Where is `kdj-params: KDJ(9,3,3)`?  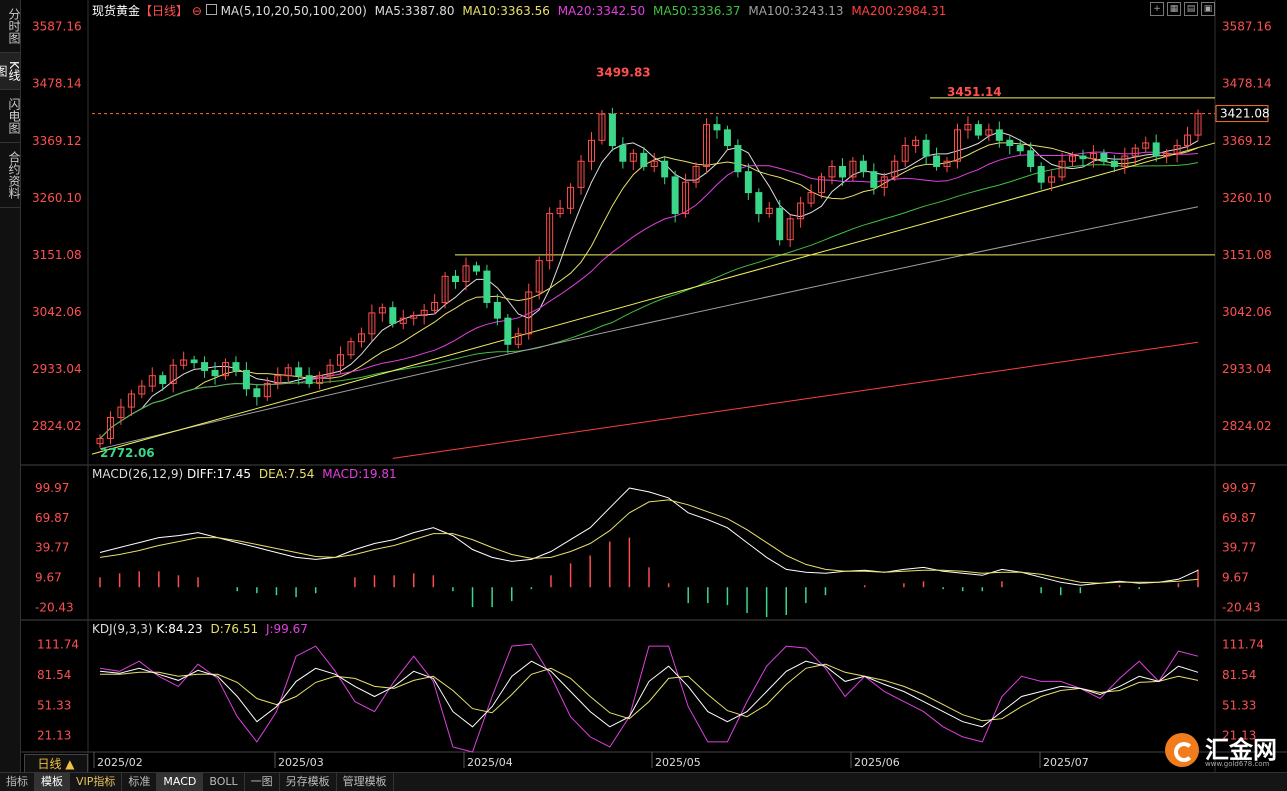 kdj-params: KDJ(9,3,3) is located at coordinates (122, 629).